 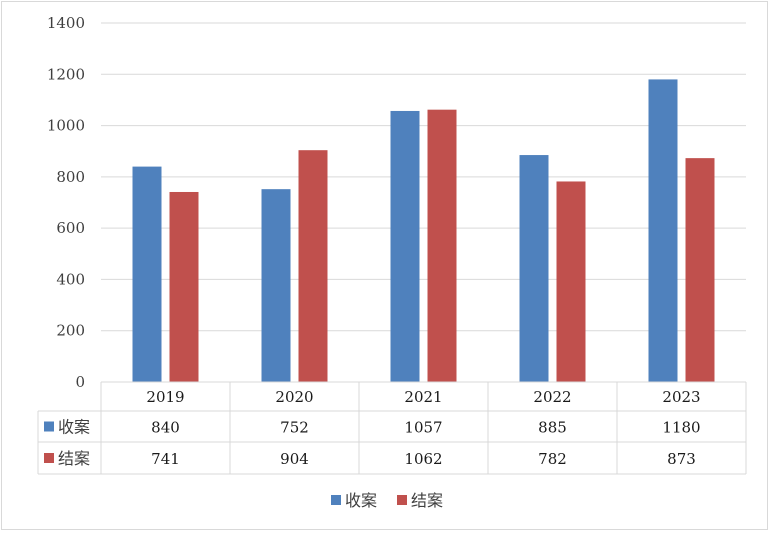 I want to click on bar-closed-2021, so click(x=442, y=246).